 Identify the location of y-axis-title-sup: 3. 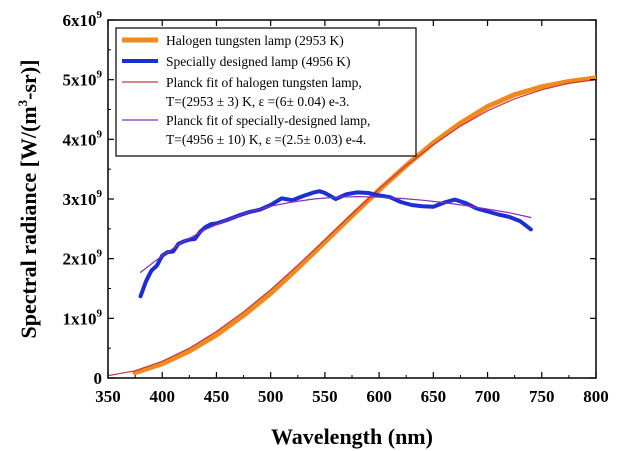
(22, 102).